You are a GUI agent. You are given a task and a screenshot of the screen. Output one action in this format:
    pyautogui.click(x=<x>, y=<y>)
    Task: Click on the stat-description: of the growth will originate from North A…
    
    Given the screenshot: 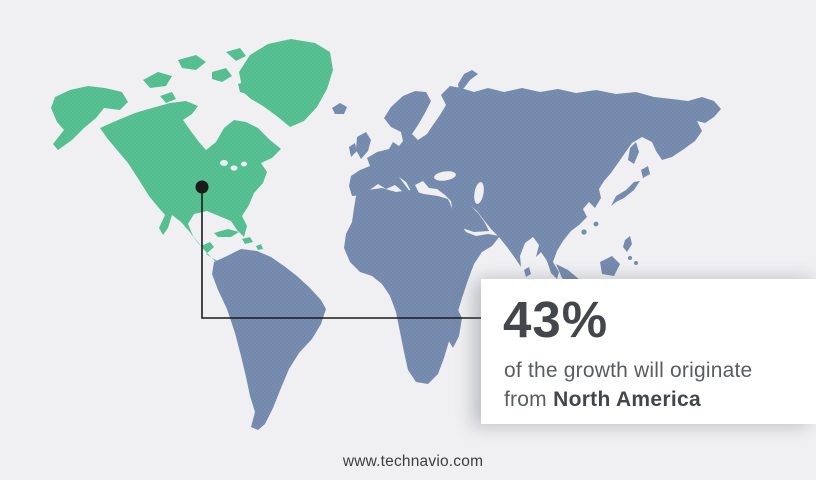 What is the action you would take?
    pyautogui.click(x=655, y=385)
    